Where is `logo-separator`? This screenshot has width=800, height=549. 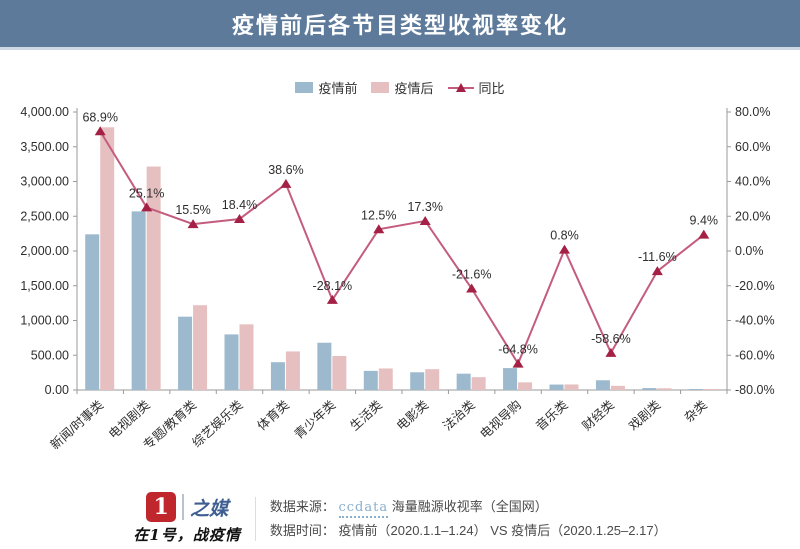 logo-separator is located at coordinates (183, 507).